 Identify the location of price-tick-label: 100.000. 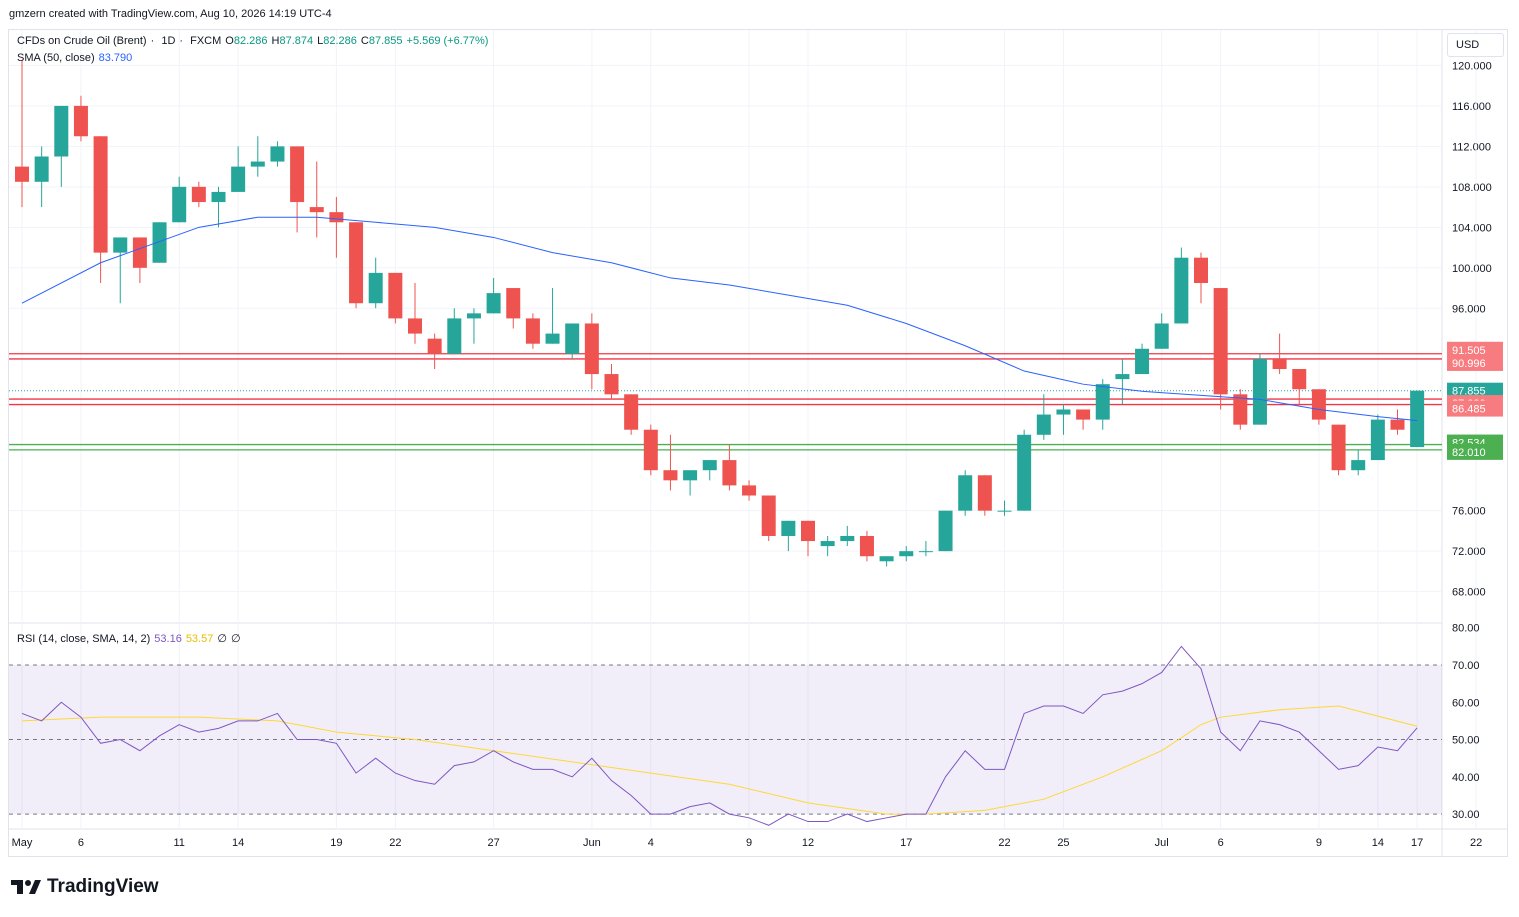
(1472, 269).